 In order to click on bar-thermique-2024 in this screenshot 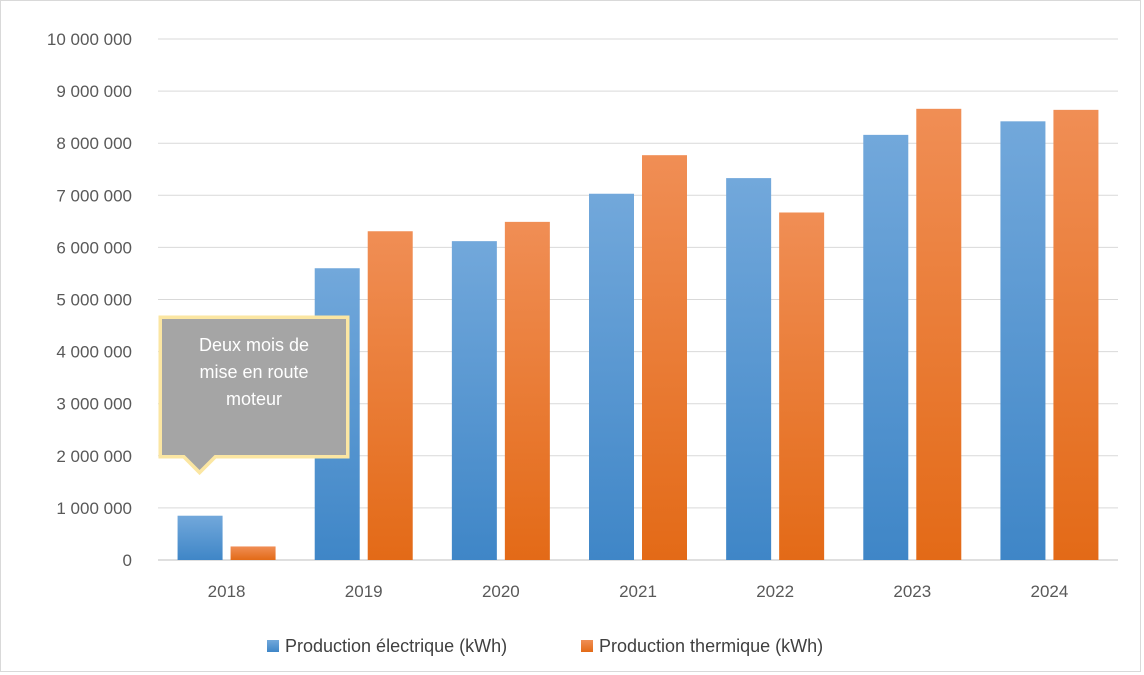, I will do `click(1076, 334)`.